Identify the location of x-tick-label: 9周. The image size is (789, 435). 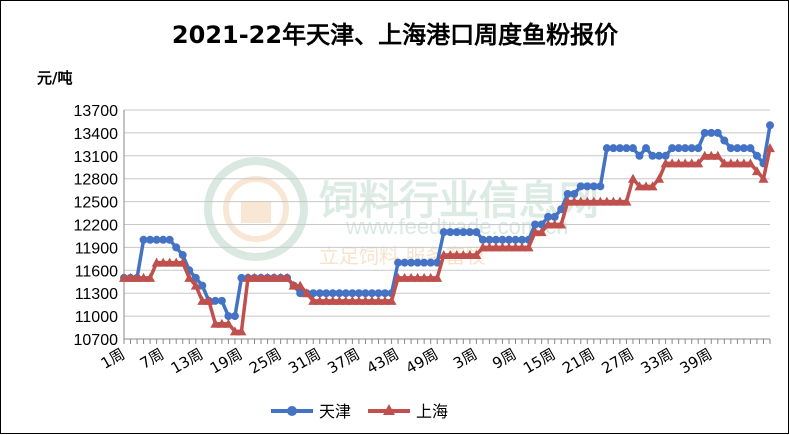
(504, 359).